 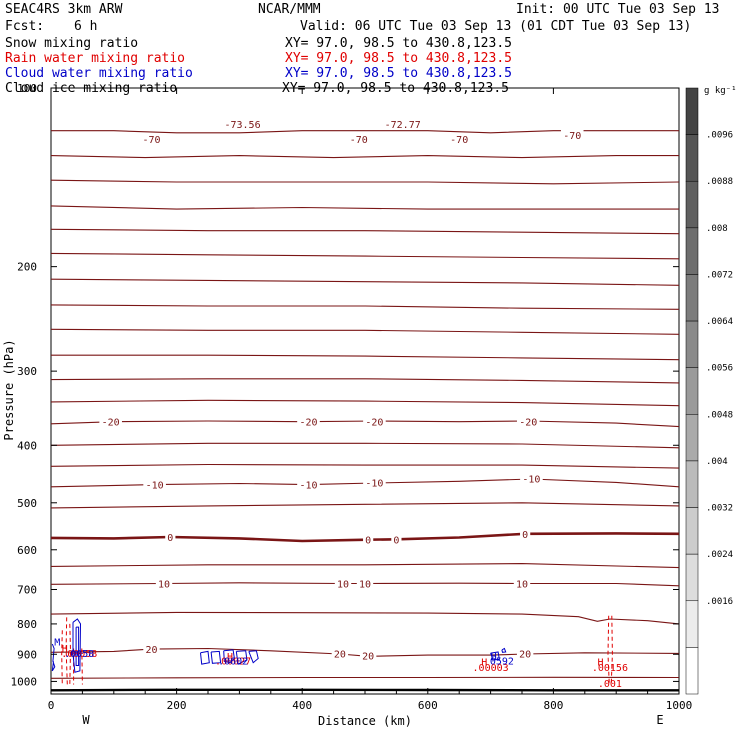 I want to click on forecast-hour: 6 h, so click(x=85, y=26).